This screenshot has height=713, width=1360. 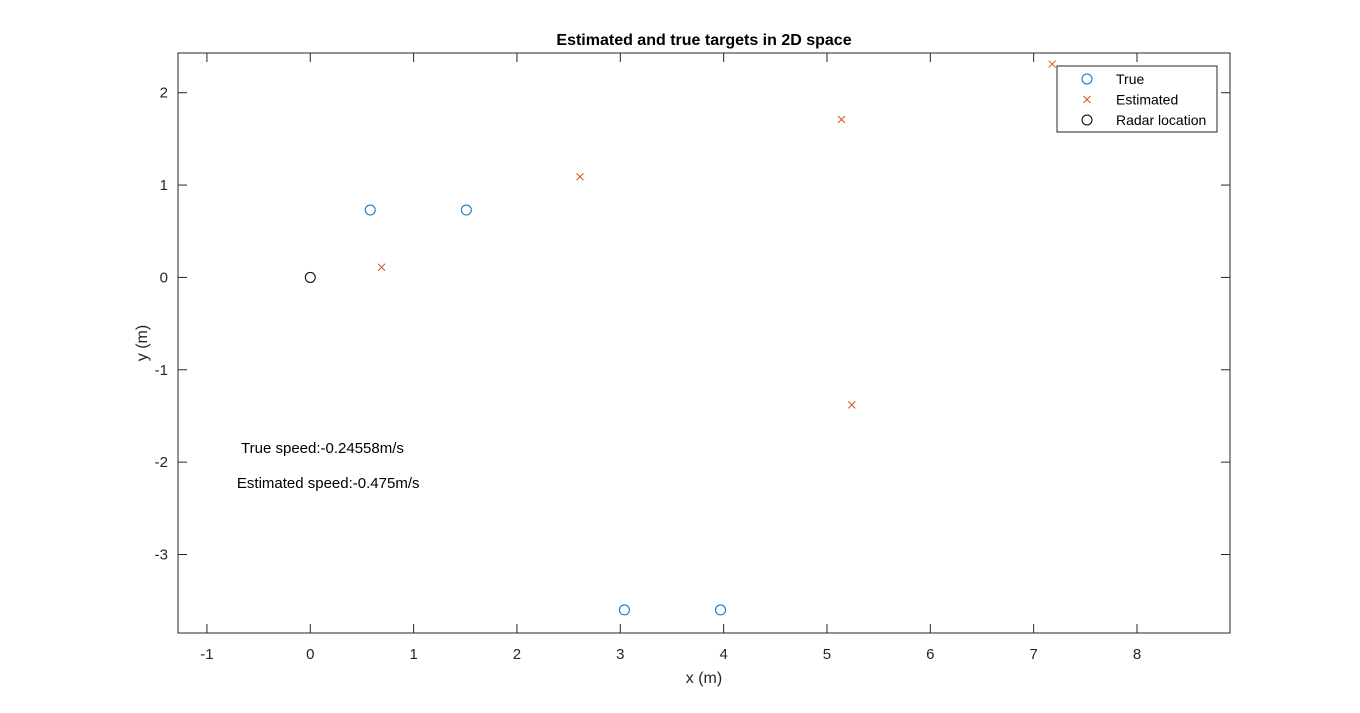 What do you see at coordinates (164, 93) in the screenshot?
I see `y-tick-label: 2` at bounding box center [164, 93].